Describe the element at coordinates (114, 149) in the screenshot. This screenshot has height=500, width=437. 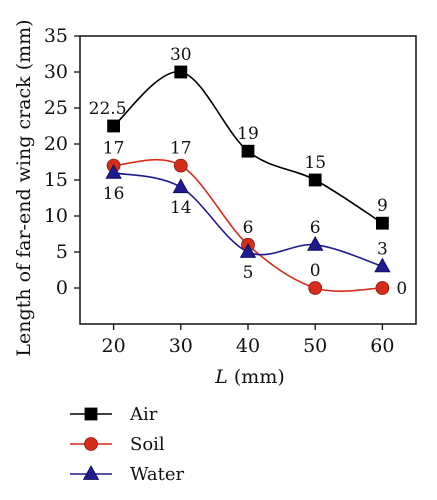
I see `data-label-soil-20: 17` at that location.